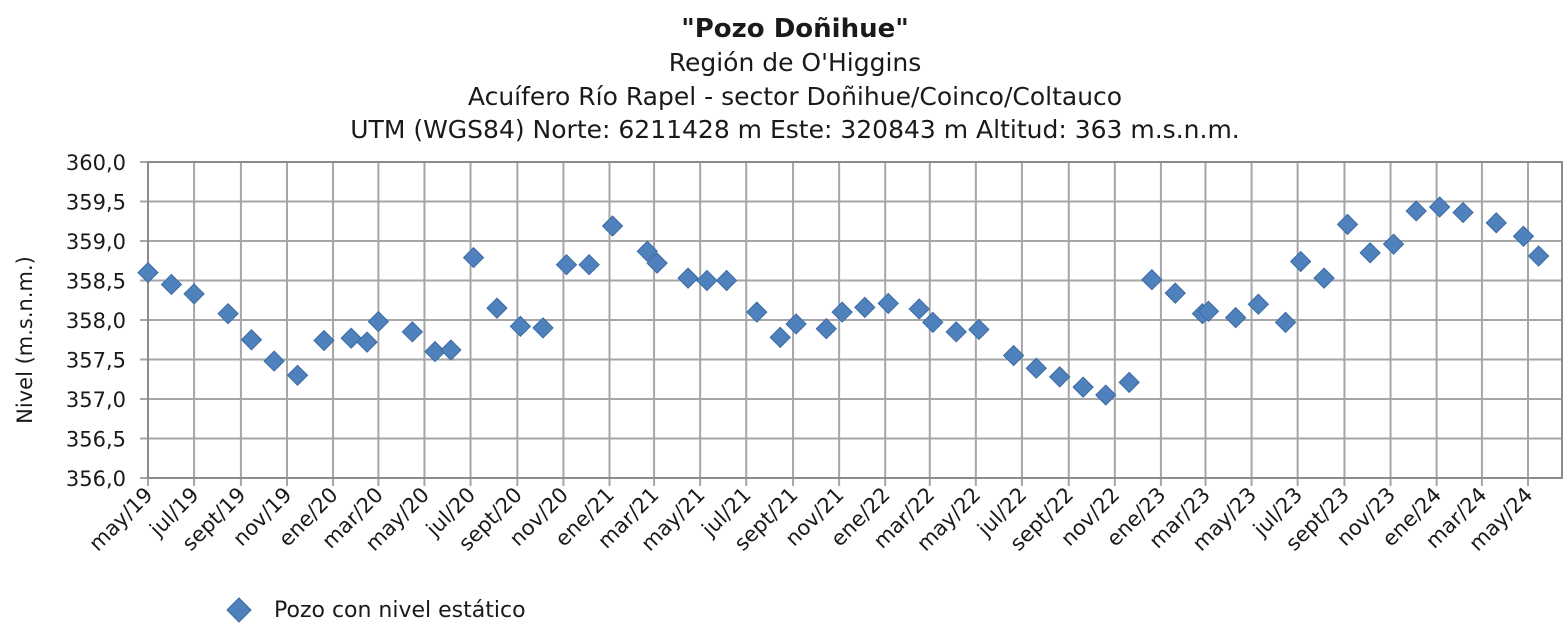  I want to click on legend-label: Pozo con nivel estático, so click(400, 610).